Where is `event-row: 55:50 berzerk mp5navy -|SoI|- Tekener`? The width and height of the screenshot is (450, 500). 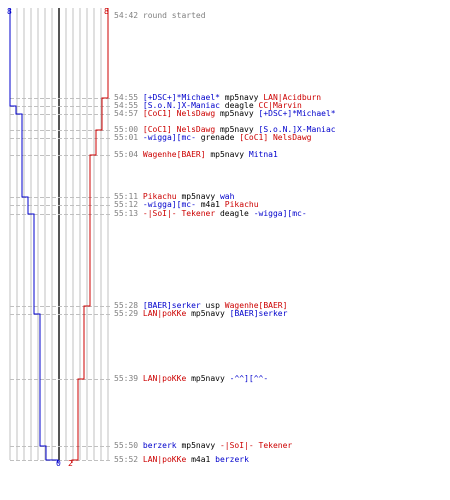 event-row: 55:50 berzerk mp5navy -|SoI|- Tekener is located at coordinates (203, 446).